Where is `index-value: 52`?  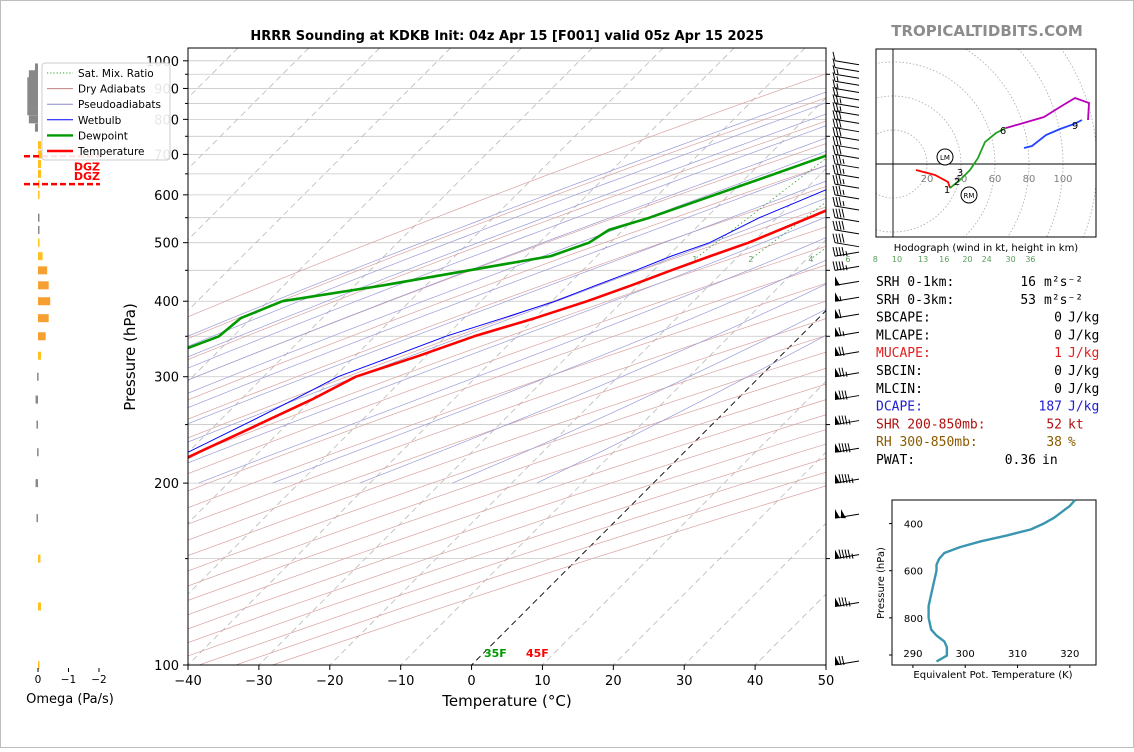
index-value: 52 is located at coordinates (1054, 424).